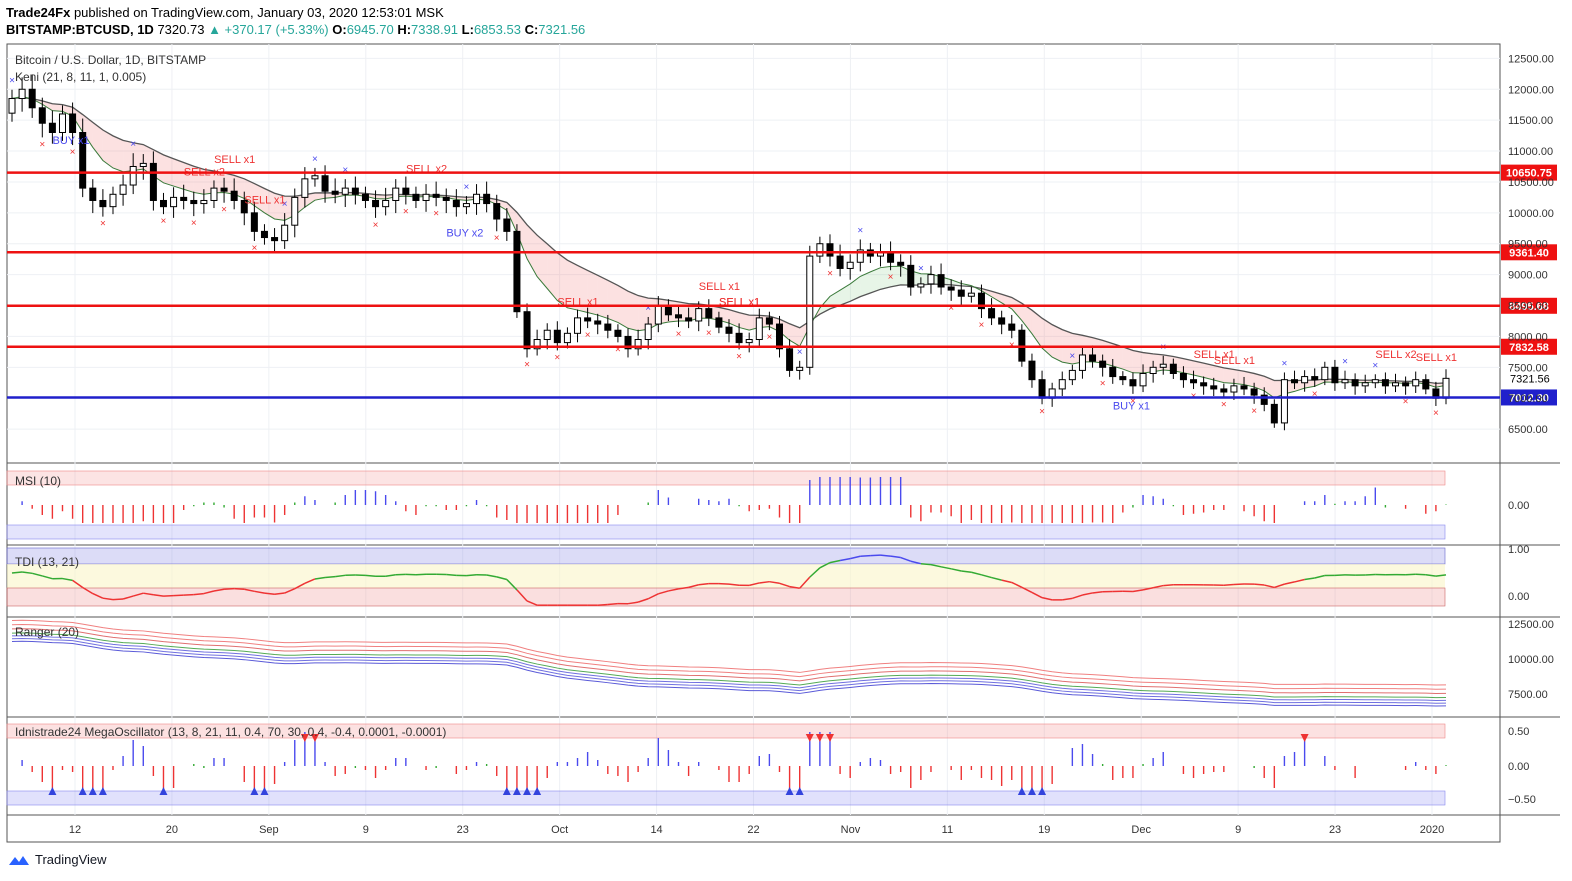  Describe the element at coordinates (1531, 90) in the screenshot. I see `price-tick-label: 12000.00` at that location.